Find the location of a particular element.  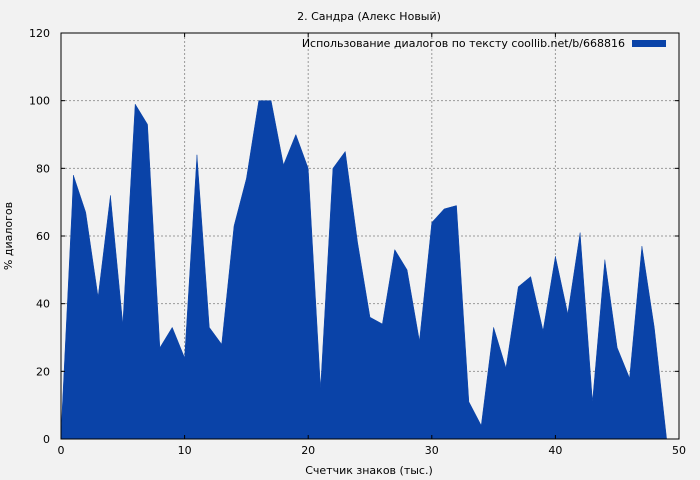

y-tick-label: 80 is located at coordinates (43, 168).